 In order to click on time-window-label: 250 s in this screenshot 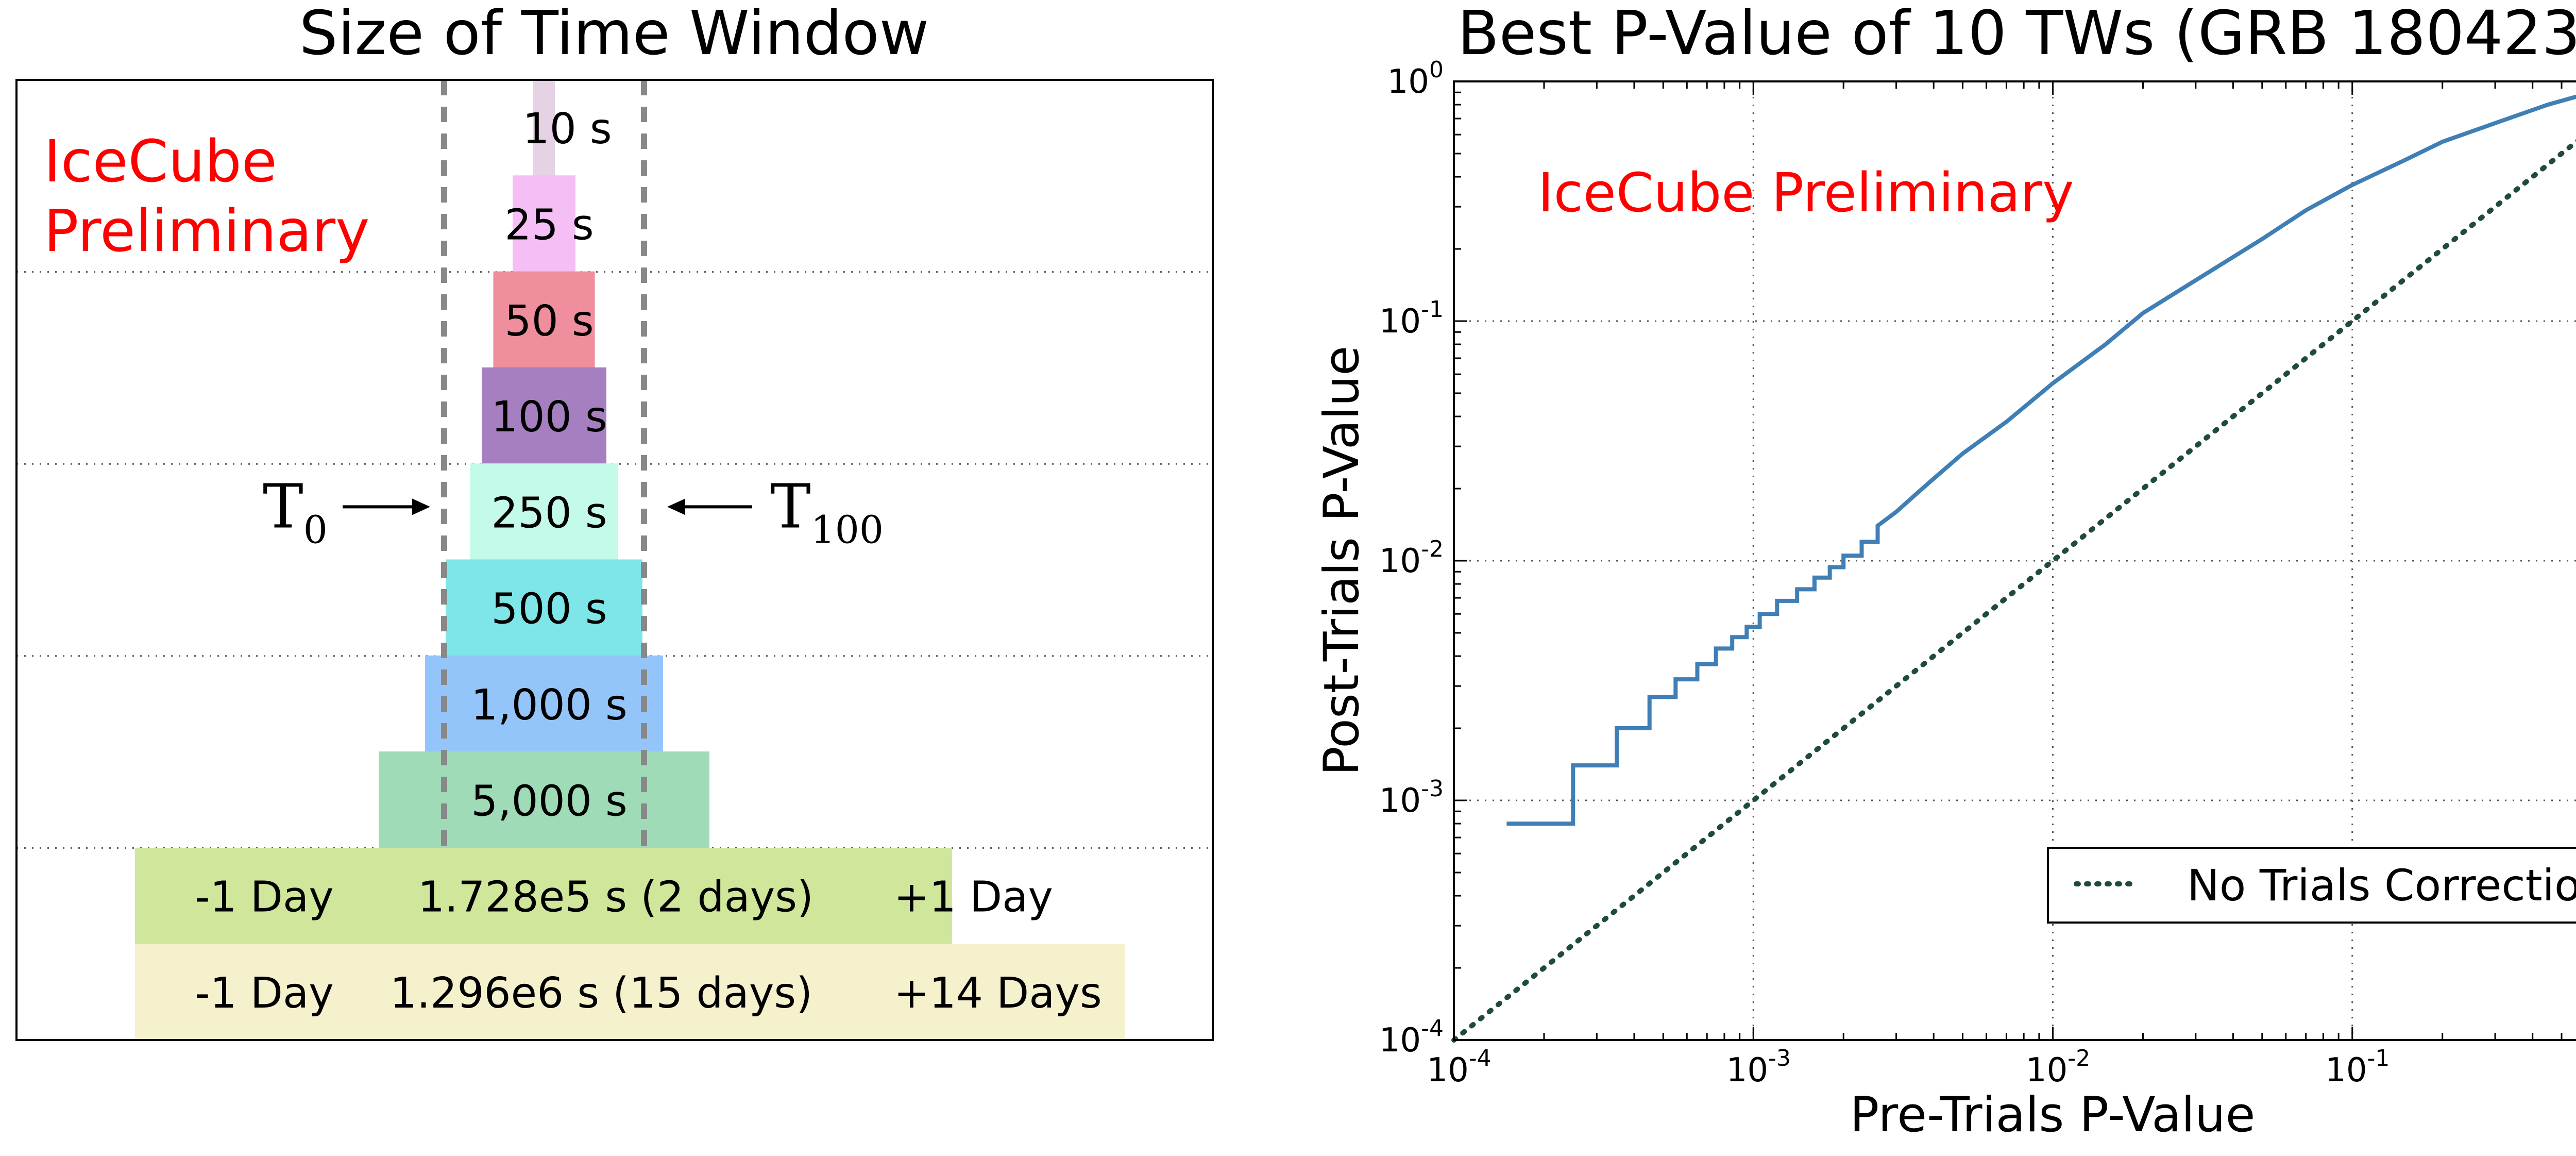, I will do `click(549, 513)`.